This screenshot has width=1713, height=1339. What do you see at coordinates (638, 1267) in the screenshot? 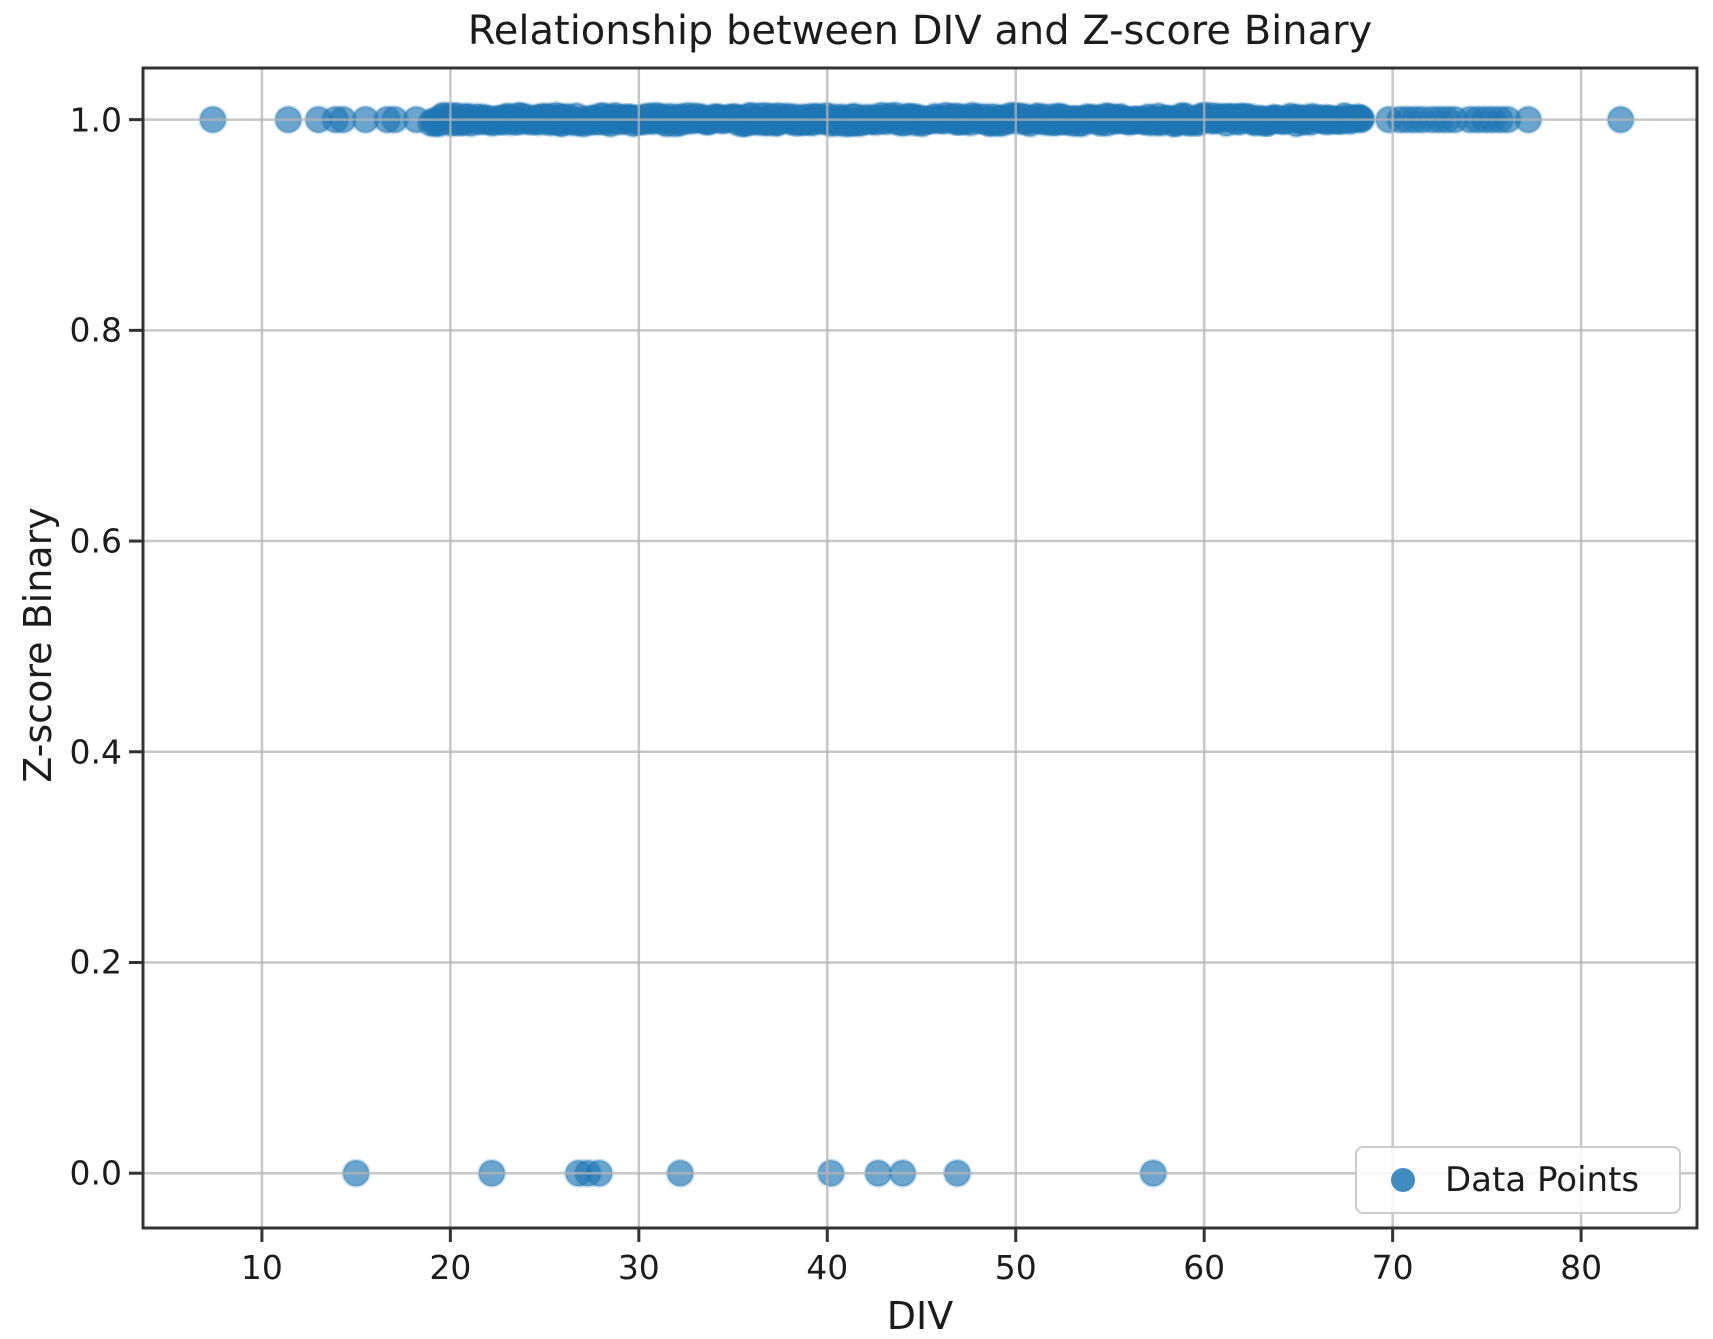
I see `x-tick-label-30: 30` at bounding box center [638, 1267].